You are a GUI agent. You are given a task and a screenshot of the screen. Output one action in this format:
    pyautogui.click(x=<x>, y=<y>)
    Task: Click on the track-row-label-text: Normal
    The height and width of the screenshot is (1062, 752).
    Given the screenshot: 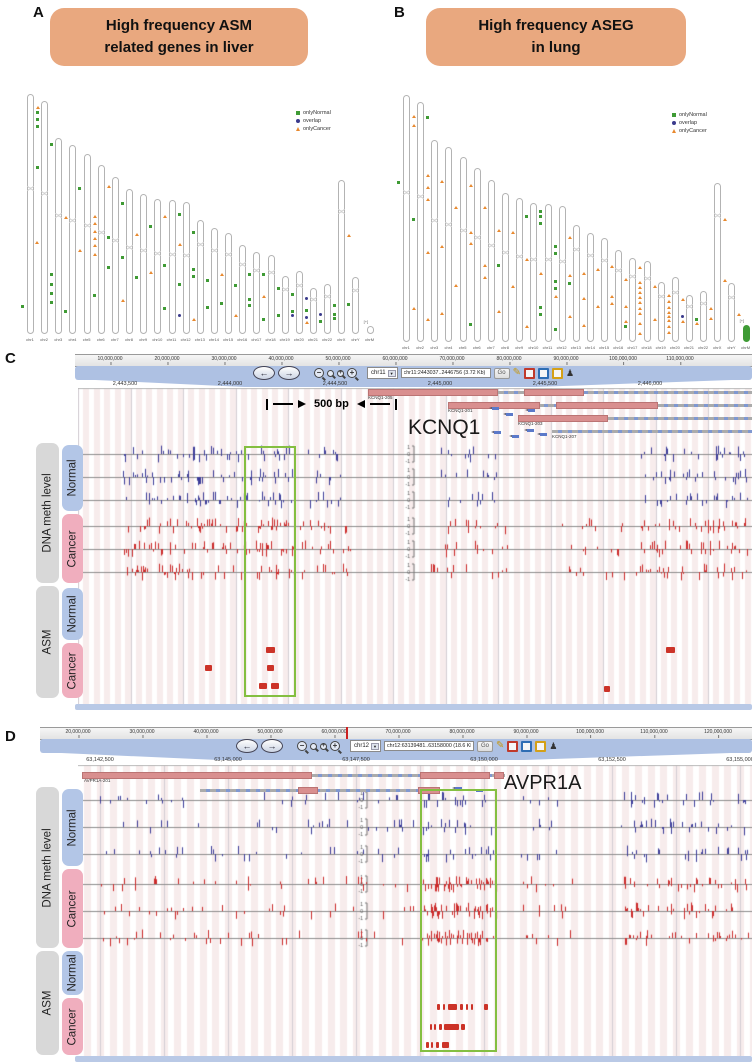 What is the action you would take?
    pyautogui.click(x=72, y=478)
    